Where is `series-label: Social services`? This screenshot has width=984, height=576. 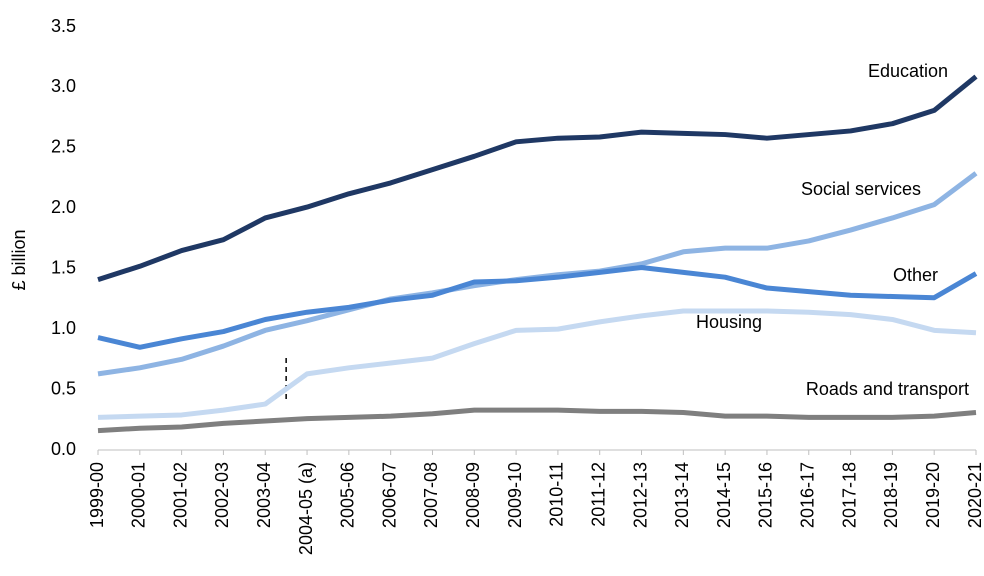 series-label: Social services is located at coordinates (861, 189).